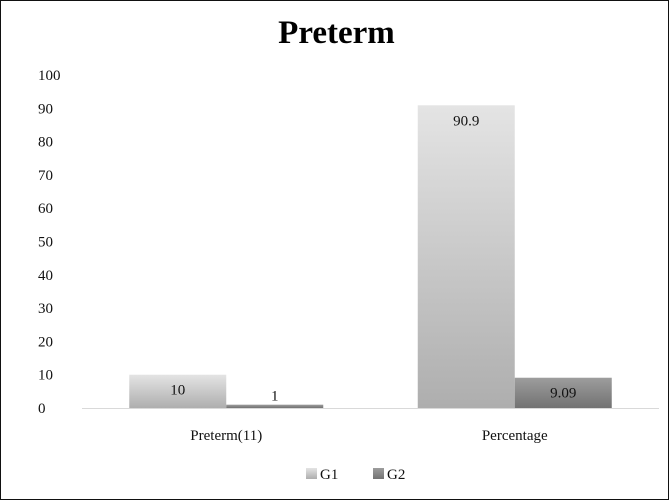 Image resolution: width=671 pixels, height=502 pixels. I want to click on y-tick-label: 50, so click(45, 243).